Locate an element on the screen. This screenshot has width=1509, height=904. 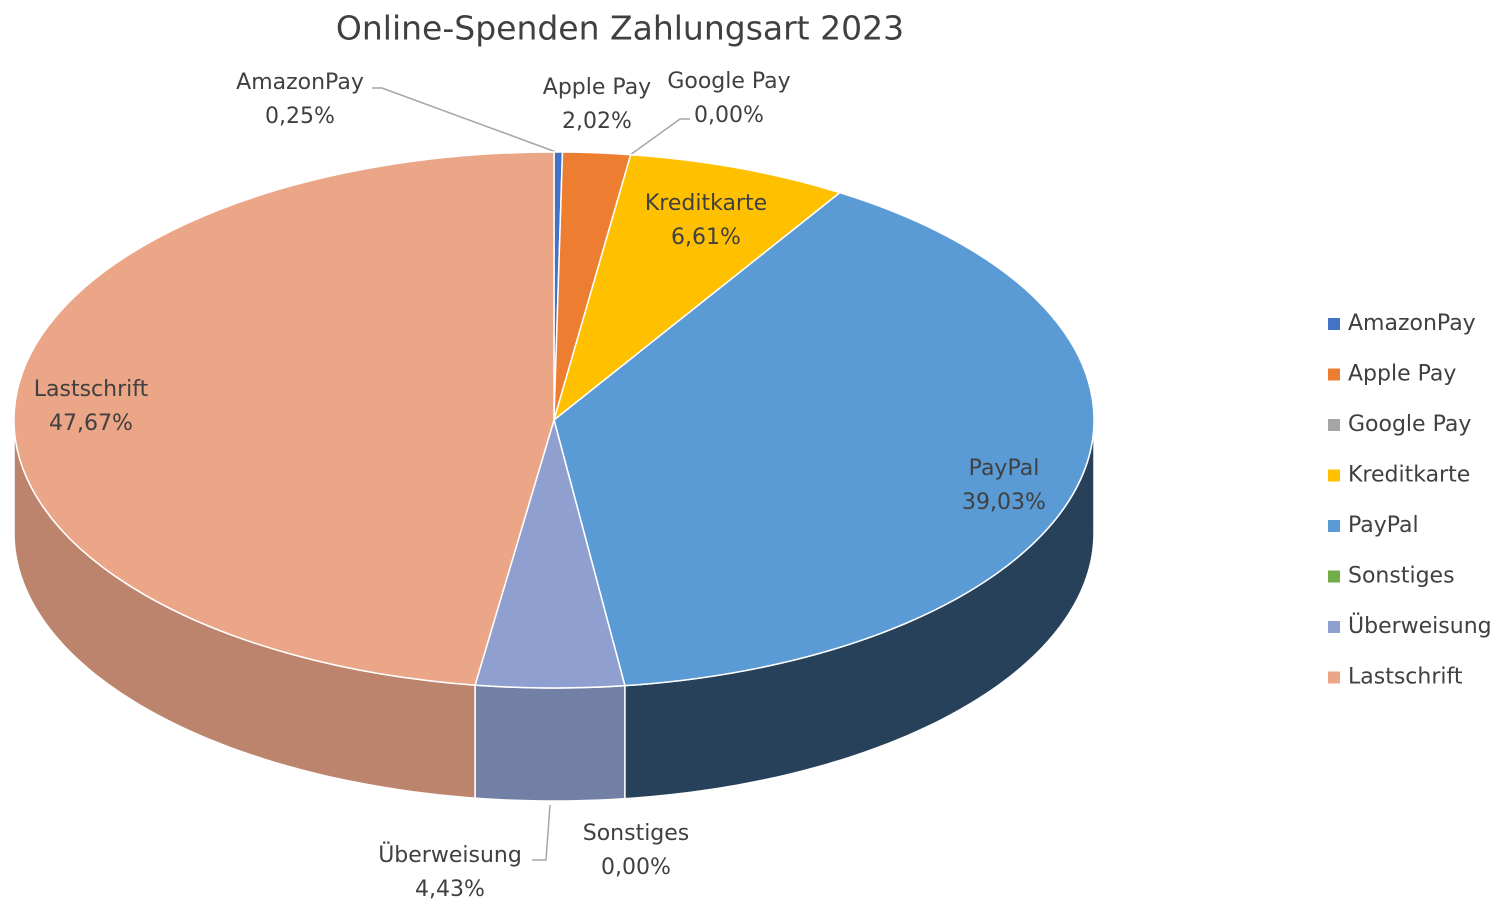
chart-title: Online-Spenden Zahlungsart 2023 is located at coordinates (620, 28).